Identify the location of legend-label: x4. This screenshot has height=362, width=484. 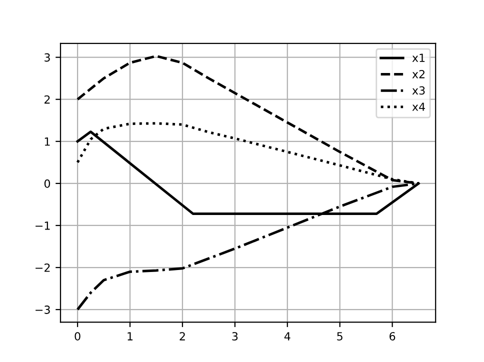
(418, 106).